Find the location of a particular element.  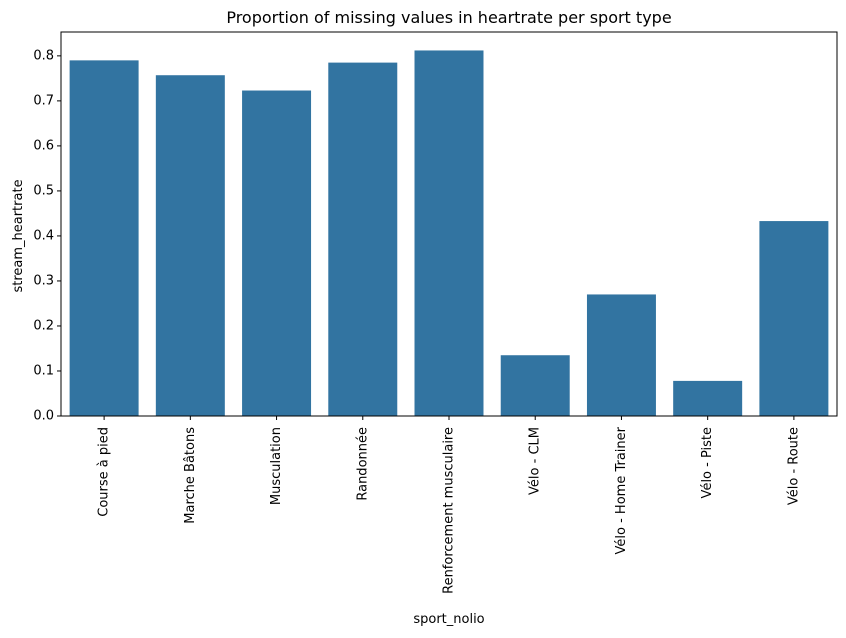

y-tick-label: 0.6 is located at coordinates (43, 145).